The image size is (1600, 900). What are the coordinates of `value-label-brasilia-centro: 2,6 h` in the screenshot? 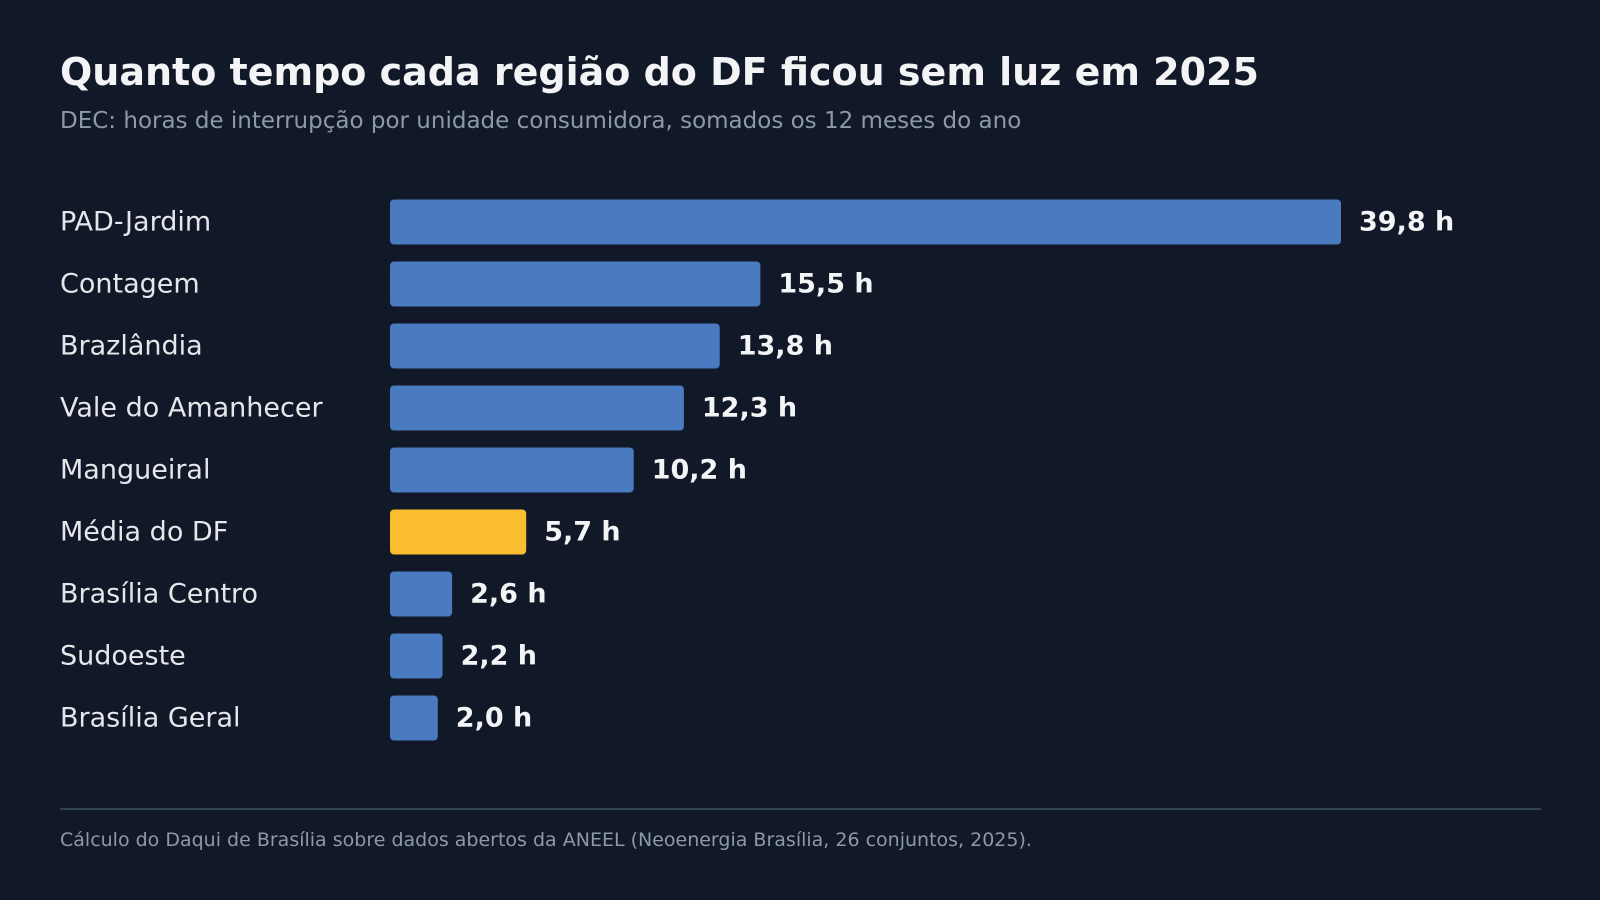 It's located at (508, 594).